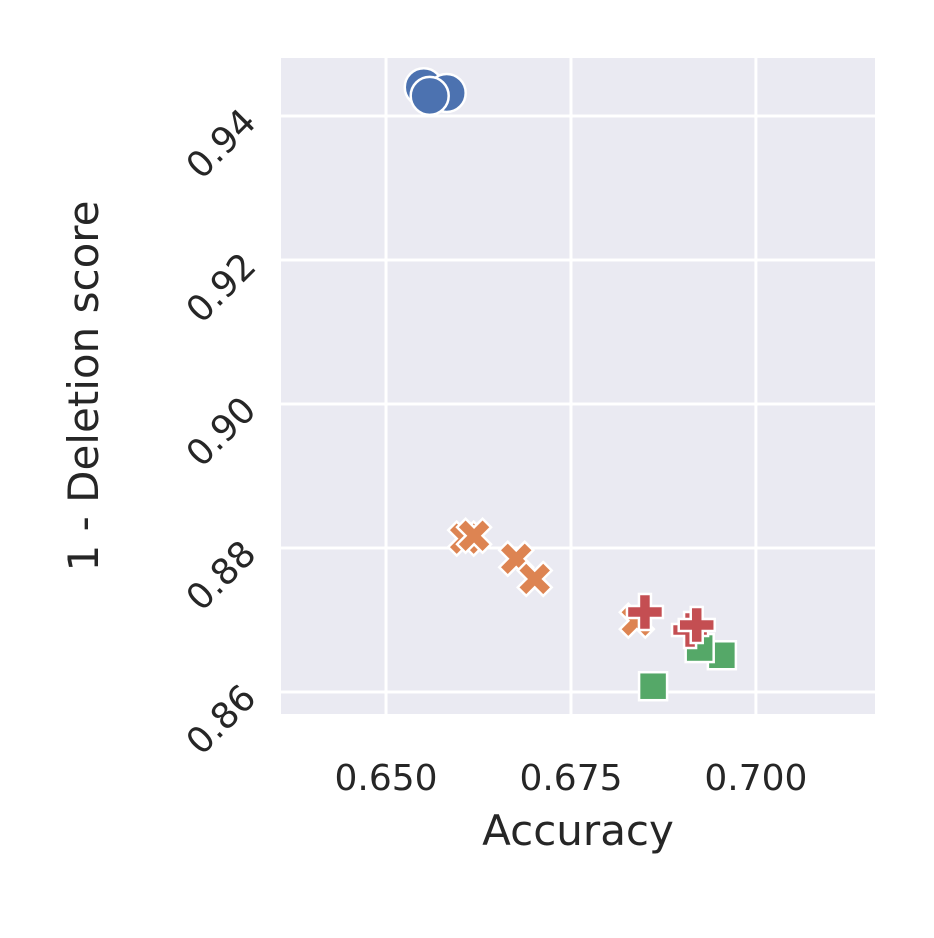 This screenshot has height=938, width=934. What do you see at coordinates (222, 432) in the screenshot?
I see `y-tick-label: 0.90` at bounding box center [222, 432].